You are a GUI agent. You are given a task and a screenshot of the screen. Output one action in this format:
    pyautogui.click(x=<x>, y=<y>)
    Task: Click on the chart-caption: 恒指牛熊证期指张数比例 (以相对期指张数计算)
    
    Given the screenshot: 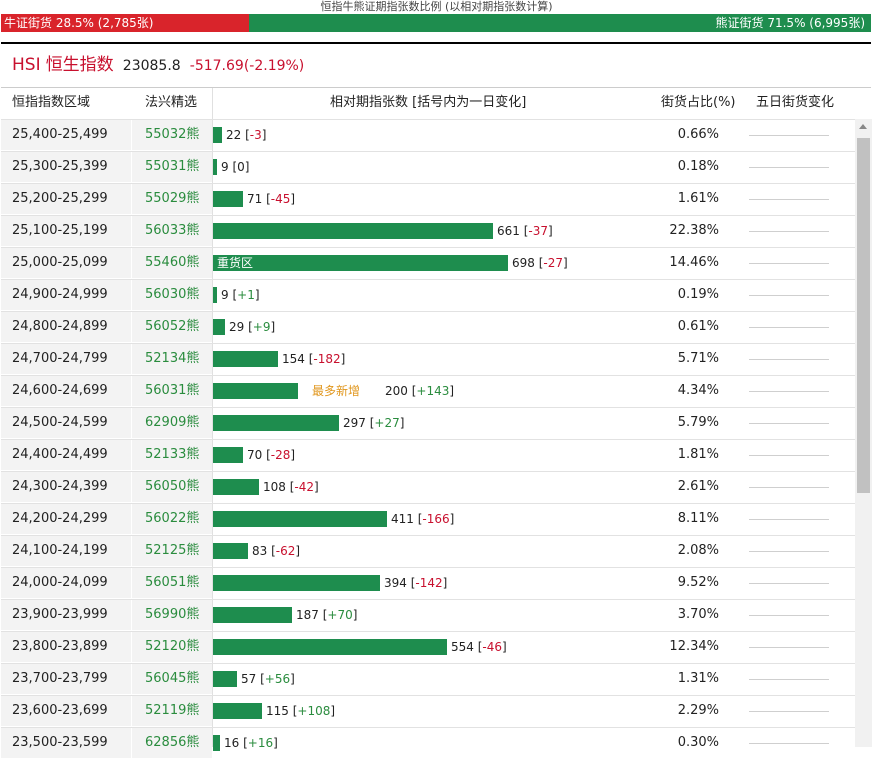 What is the action you would take?
    pyautogui.click(x=436, y=6)
    